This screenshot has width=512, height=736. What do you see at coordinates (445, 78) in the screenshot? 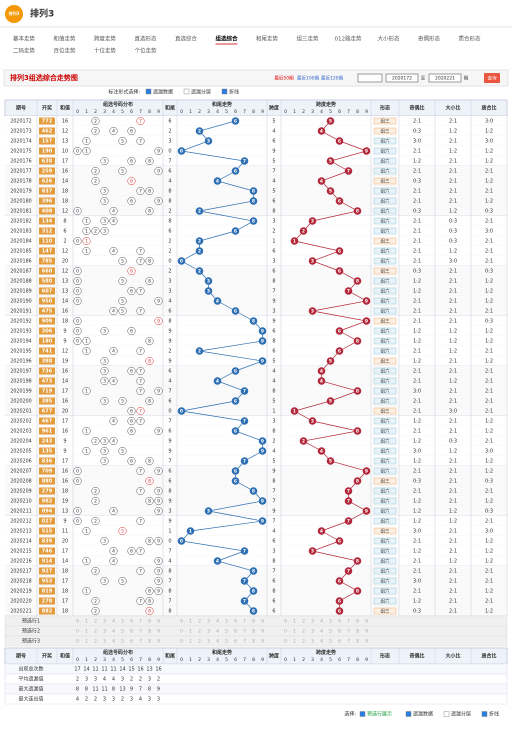
I see `issue-to-box` at bounding box center [445, 78].